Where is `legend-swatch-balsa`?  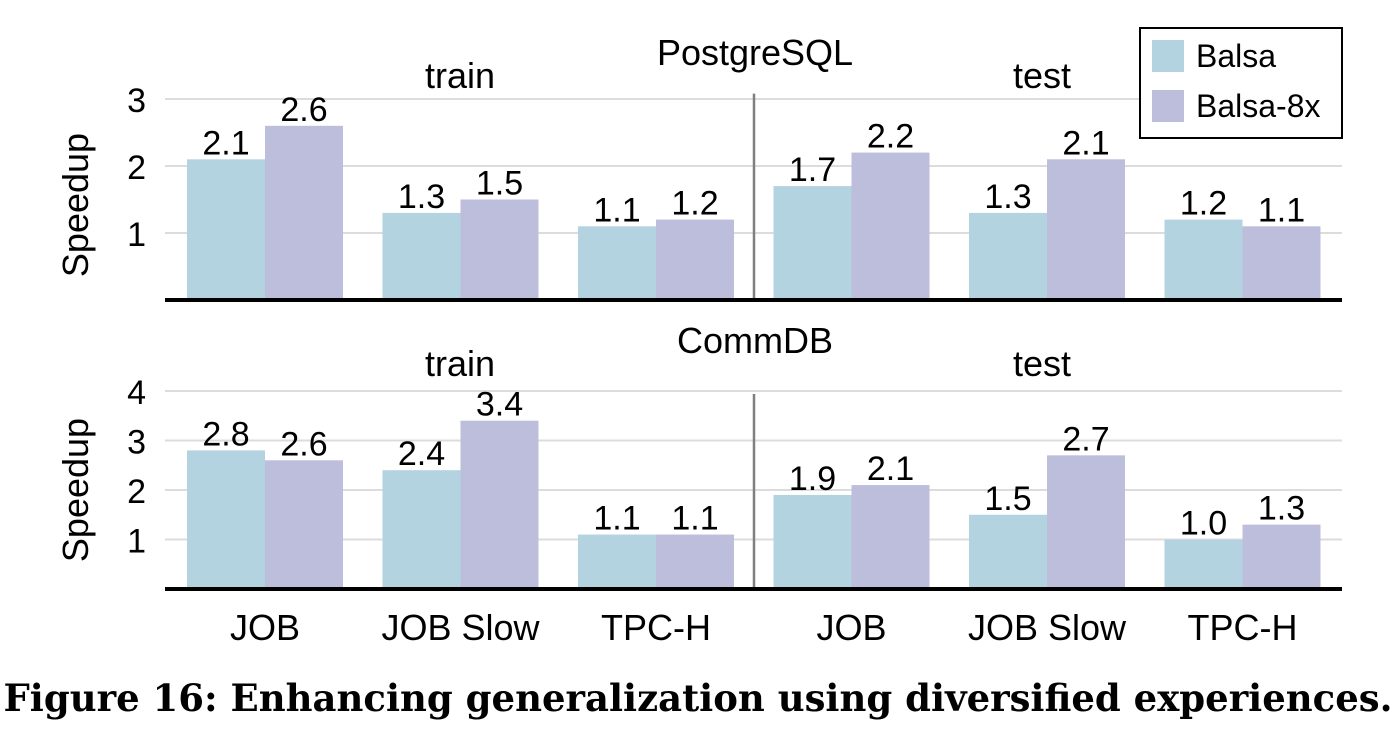
legend-swatch-balsa is located at coordinates (1168, 56).